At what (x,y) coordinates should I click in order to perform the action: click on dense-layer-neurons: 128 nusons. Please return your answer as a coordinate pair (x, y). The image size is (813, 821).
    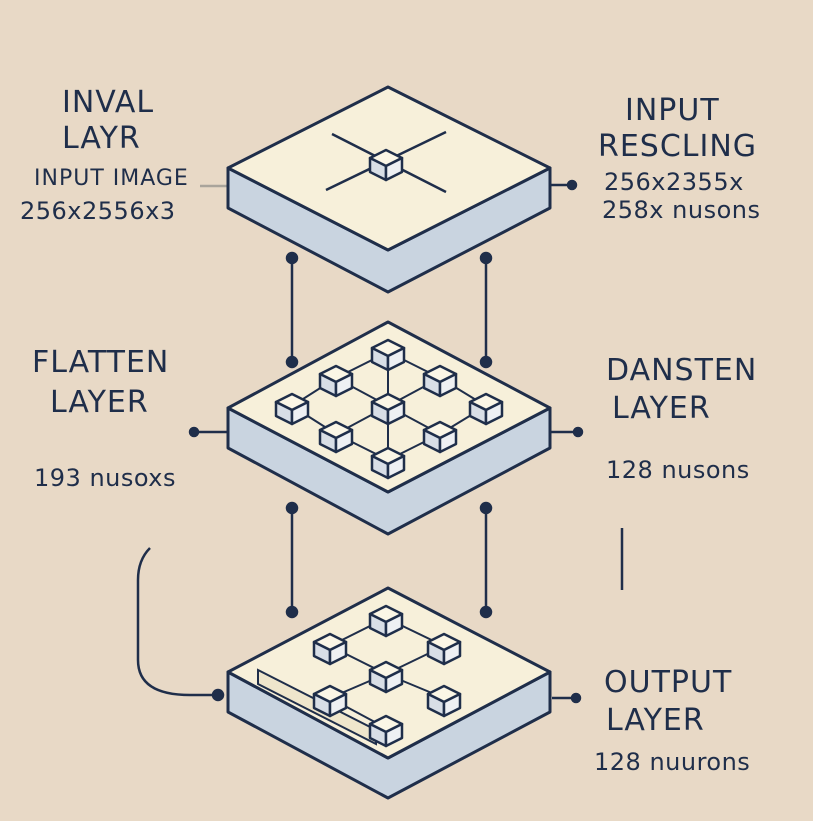
    Looking at the image, I should click on (678, 470).